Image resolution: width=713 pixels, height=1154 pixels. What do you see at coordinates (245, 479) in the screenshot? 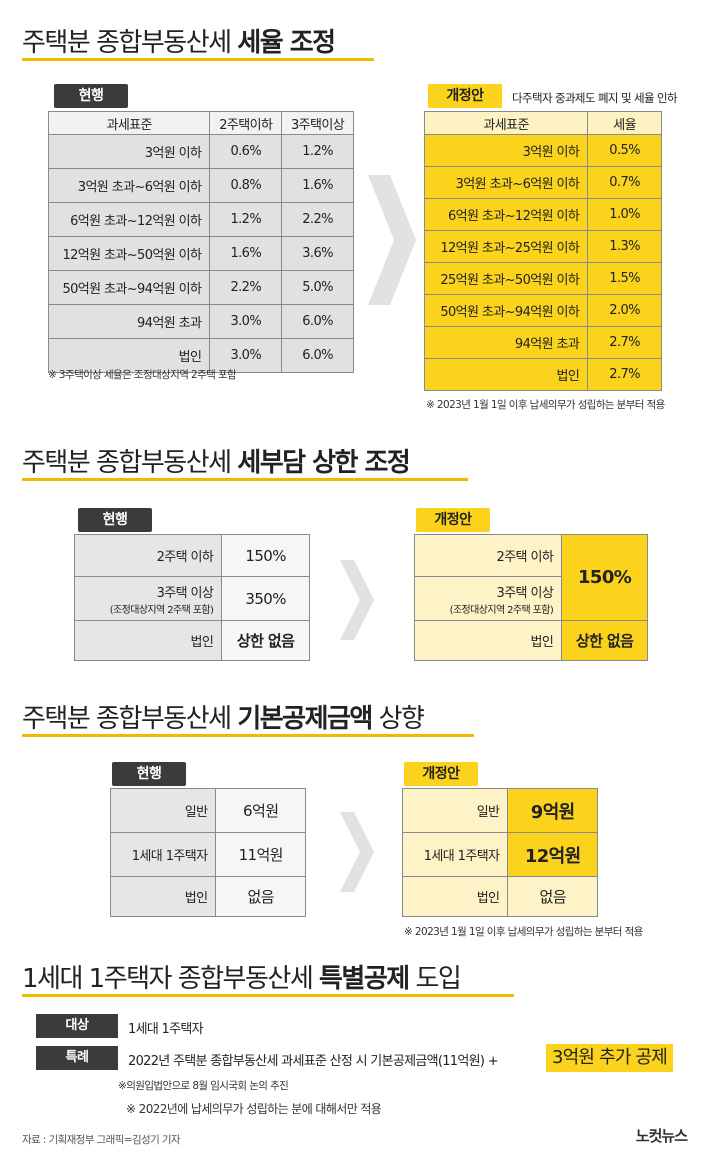
I see `section2-underline` at bounding box center [245, 479].